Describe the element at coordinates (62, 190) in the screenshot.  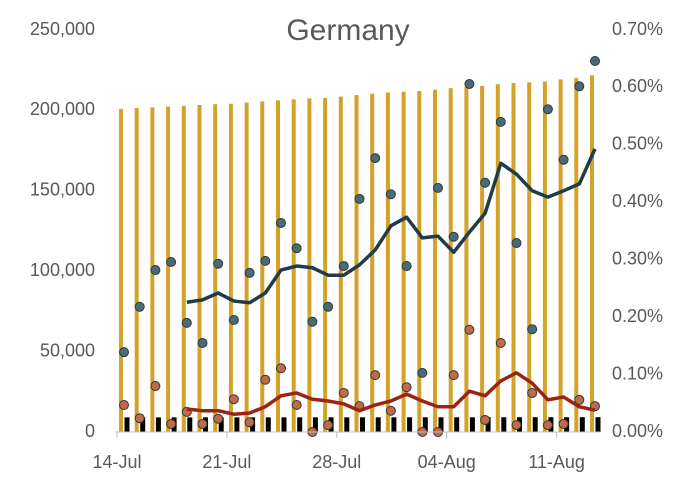
I see `y-tick-label: 150,000` at that location.